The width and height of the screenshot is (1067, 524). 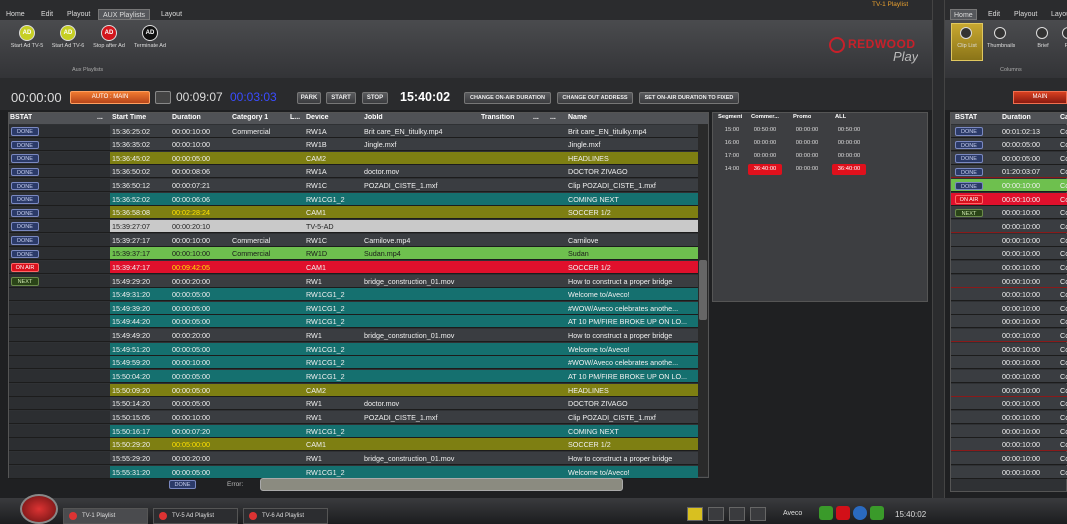 What do you see at coordinates (109, 46) in the screenshot?
I see `ribbon-button-label: Stop after Ad` at bounding box center [109, 46].